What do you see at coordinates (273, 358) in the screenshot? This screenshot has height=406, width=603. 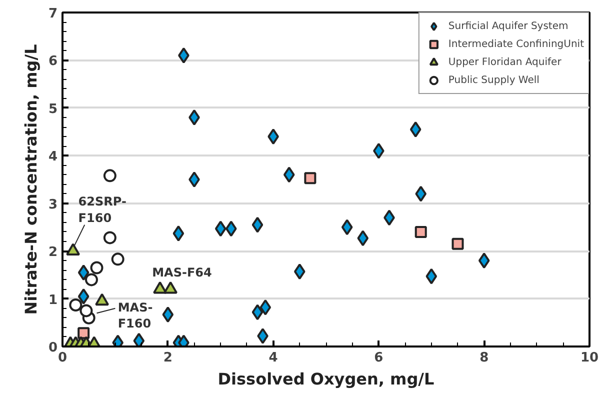 I see `x-tick-label: 4` at bounding box center [273, 358].